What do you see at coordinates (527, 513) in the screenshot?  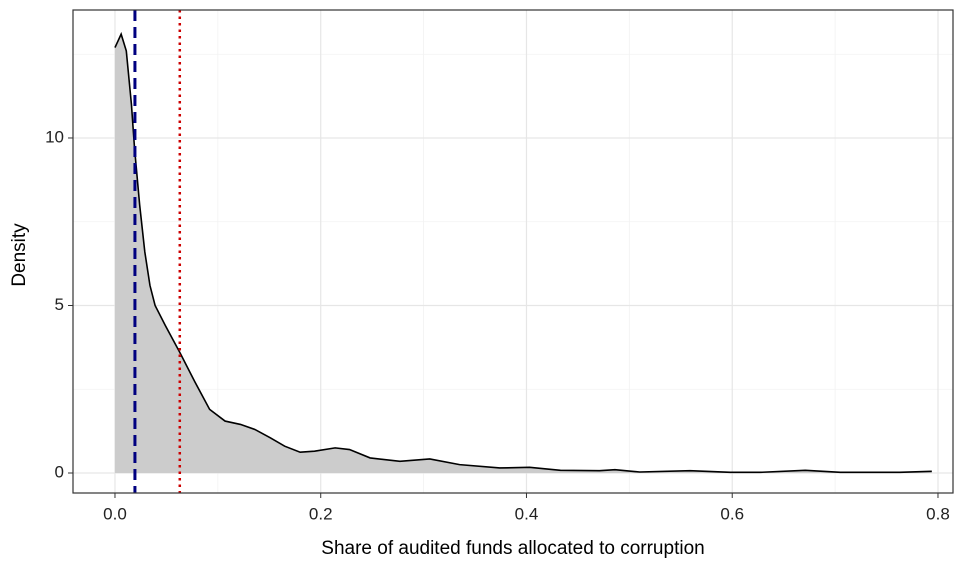 I see `x-tick-label: 0.4` at bounding box center [527, 513].